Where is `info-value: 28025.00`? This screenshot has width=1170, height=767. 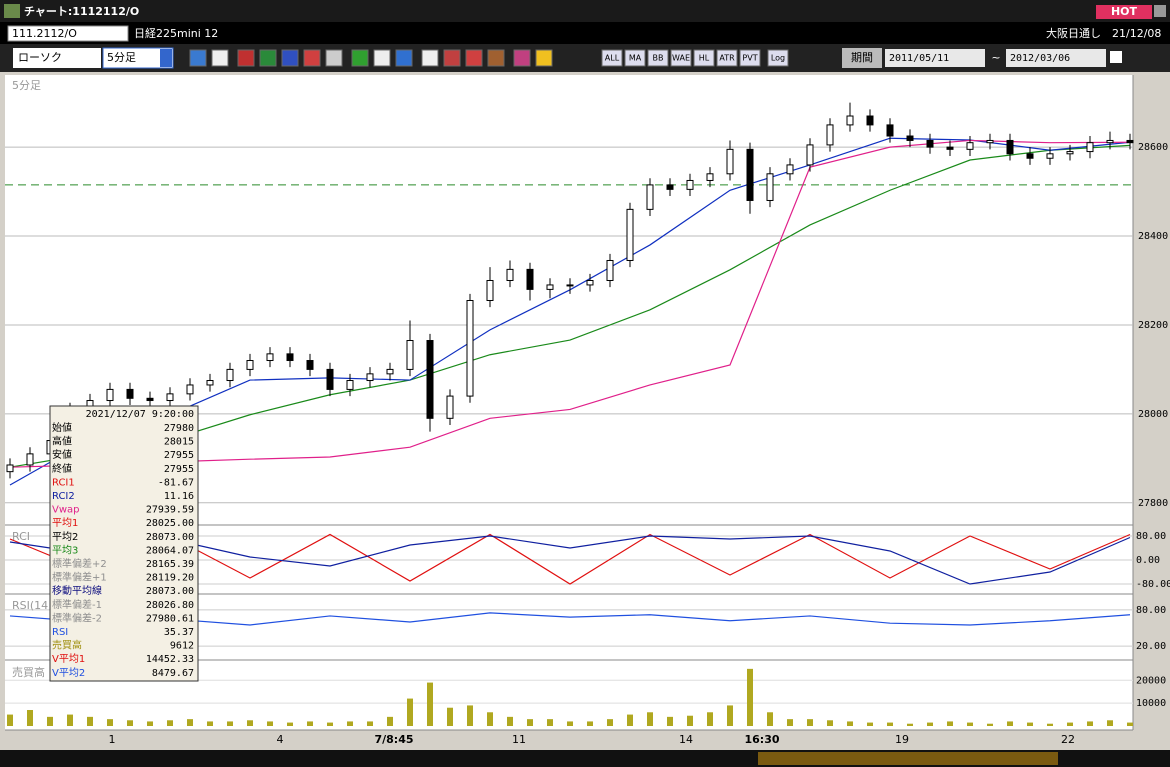
info-value: 28025.00 is located at coordinates (170, 523).